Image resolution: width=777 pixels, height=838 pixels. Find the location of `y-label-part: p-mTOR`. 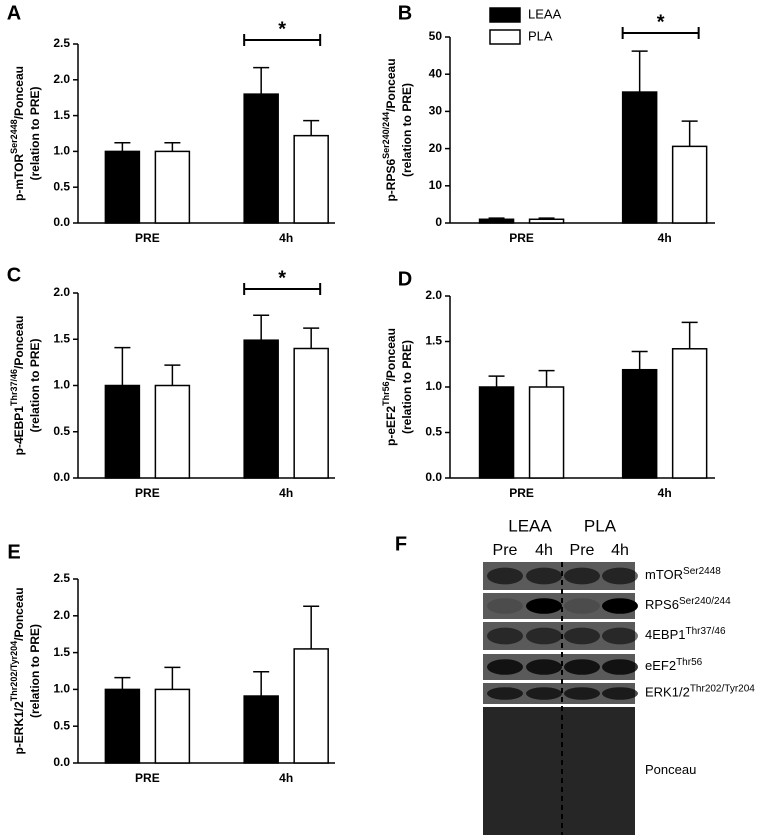

y-label-part: p-mTOR is located at coordinates (19, 177).